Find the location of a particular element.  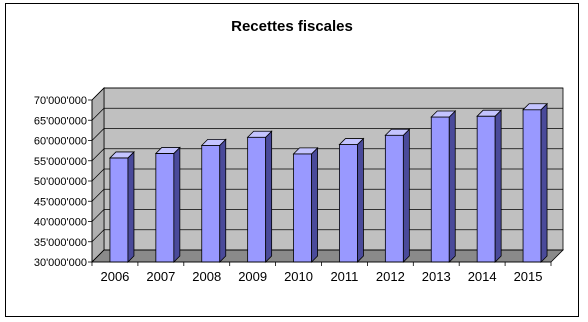

chart-title: Recettes fiscales is located at coordinates (292, 26).